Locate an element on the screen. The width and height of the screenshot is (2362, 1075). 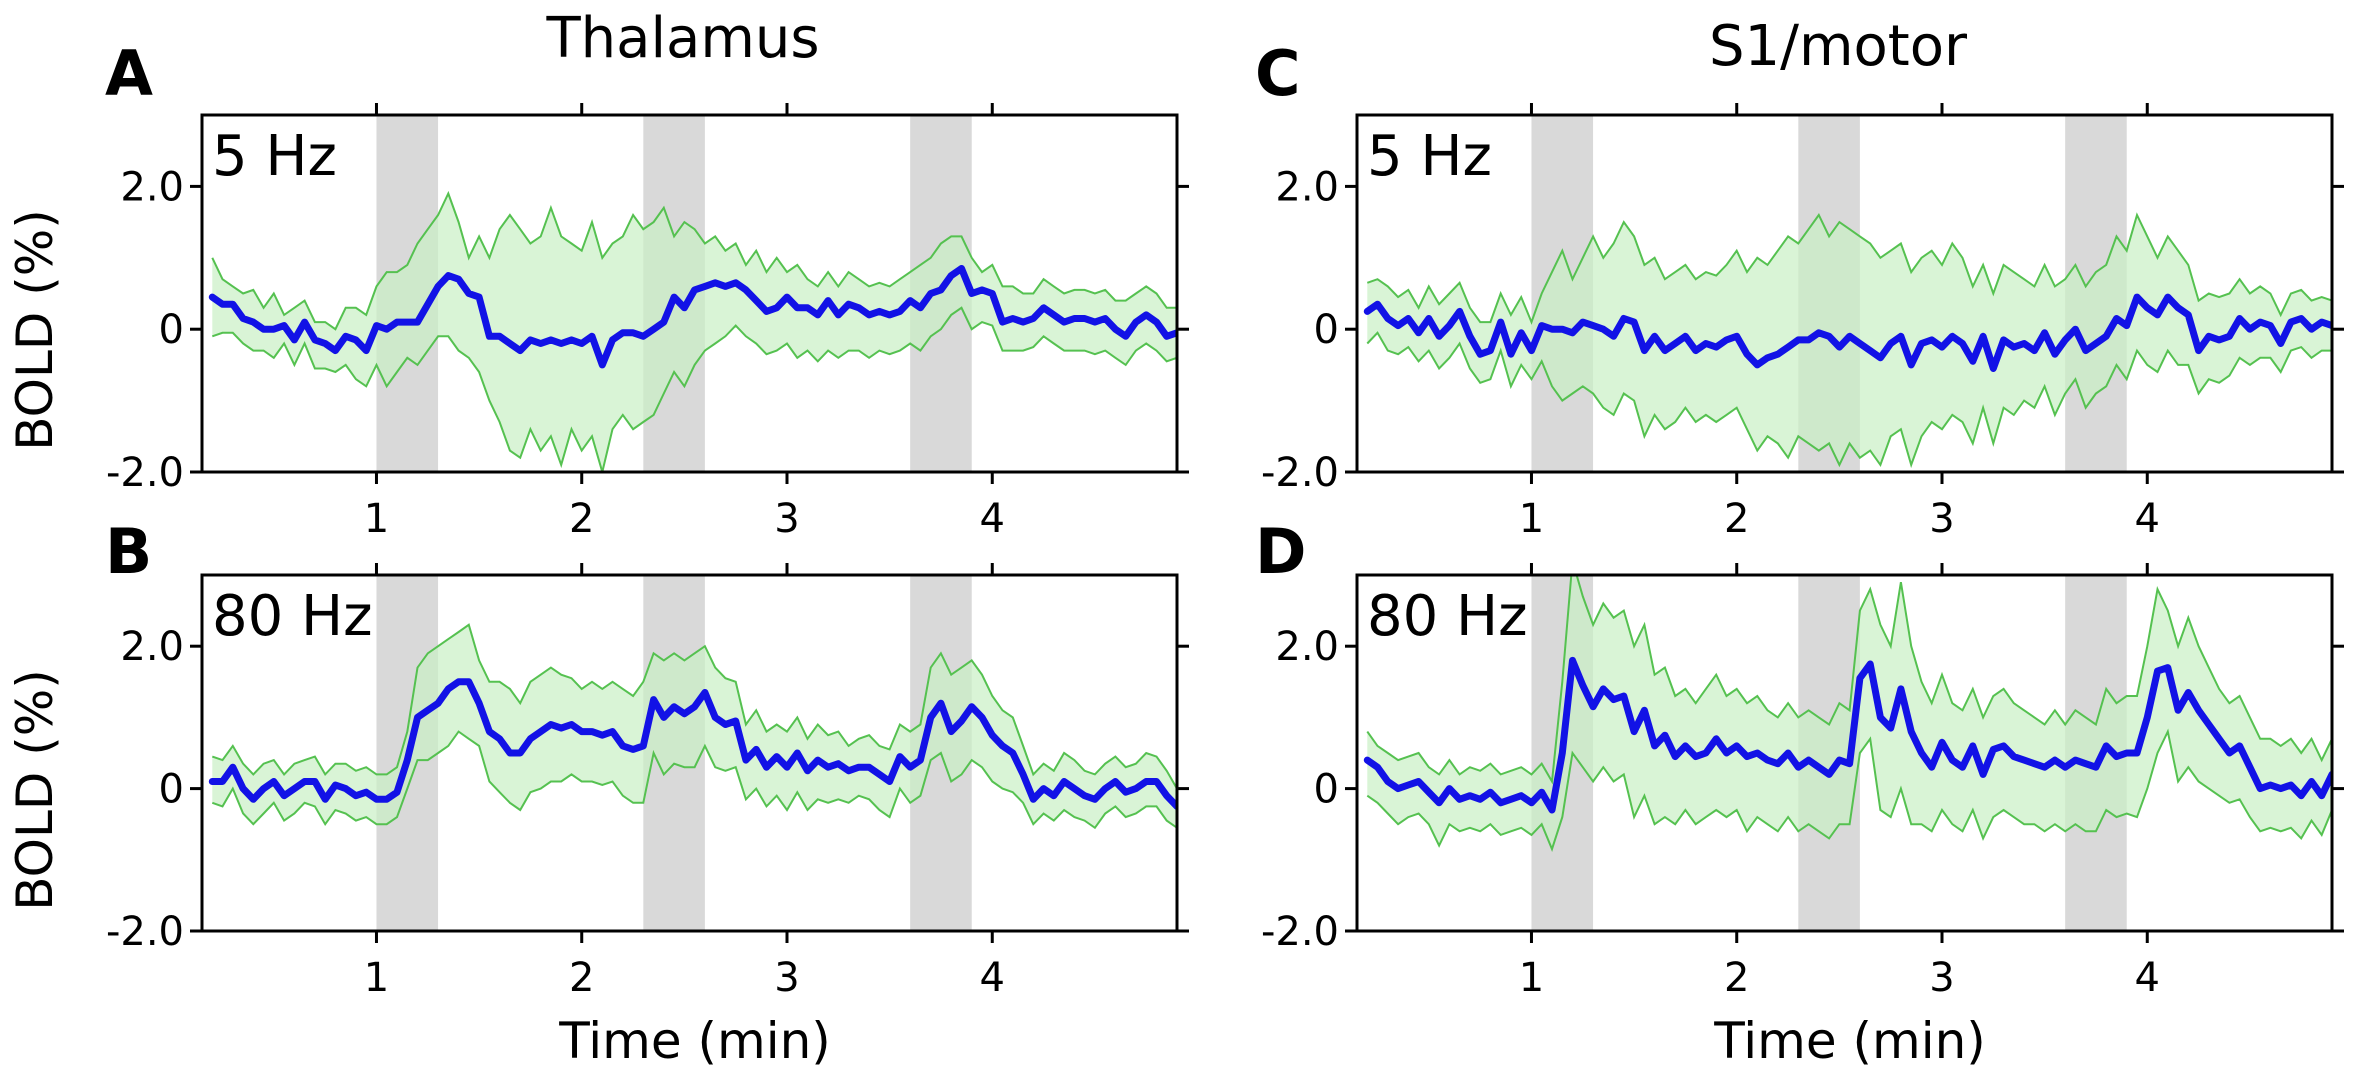
ci-upper-edge-d is located at coordinates (1849, 680).